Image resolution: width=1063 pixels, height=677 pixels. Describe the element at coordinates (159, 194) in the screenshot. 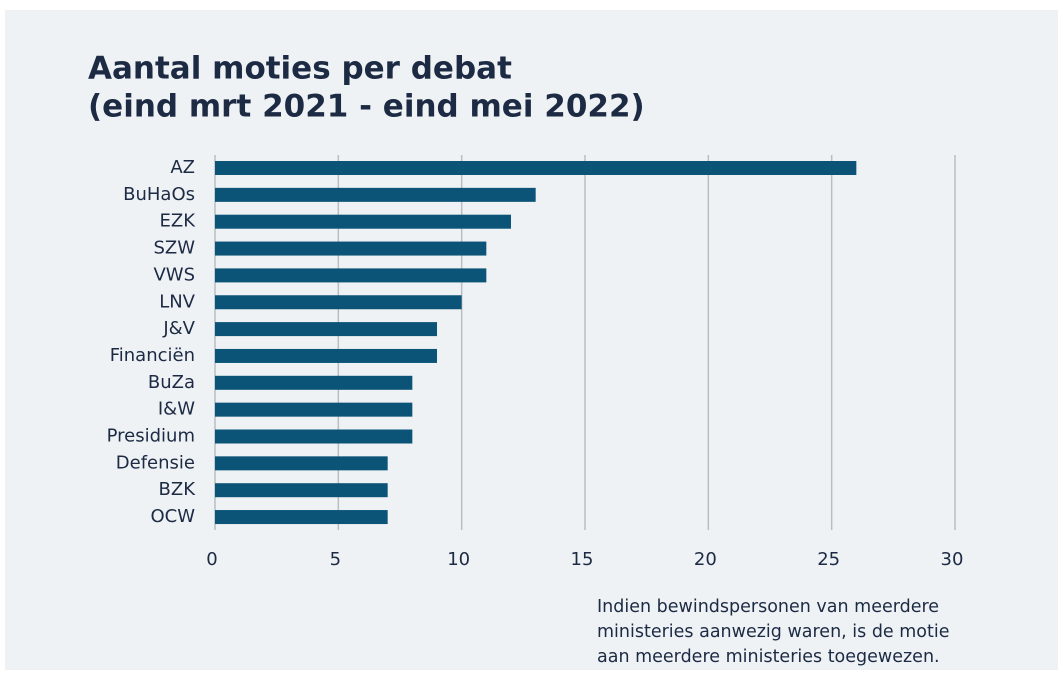

I see `y-tick-label: BuHaOs` at that location.